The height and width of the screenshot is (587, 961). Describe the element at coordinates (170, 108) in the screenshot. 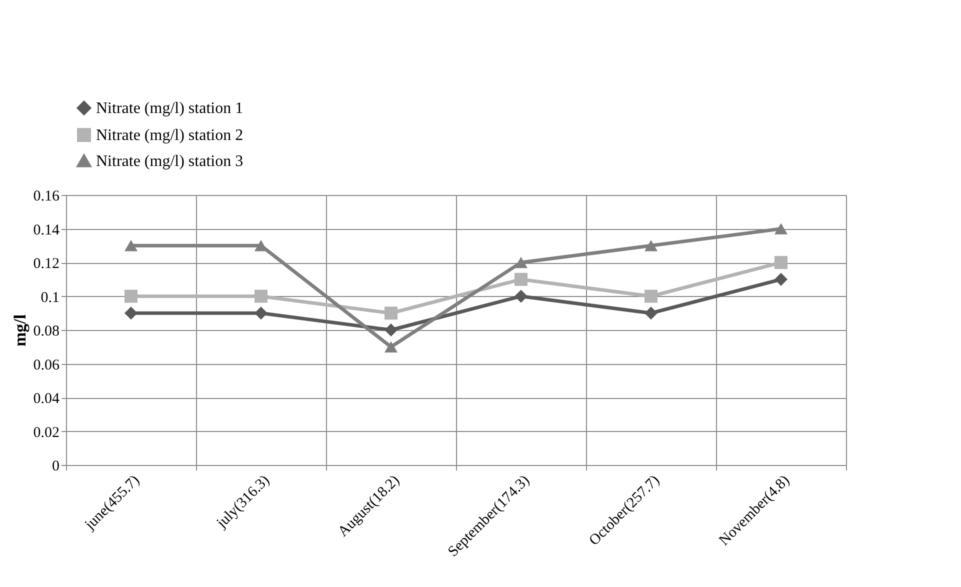

I see `legend-label: Nitrate (mg/l) station 1` at that location.